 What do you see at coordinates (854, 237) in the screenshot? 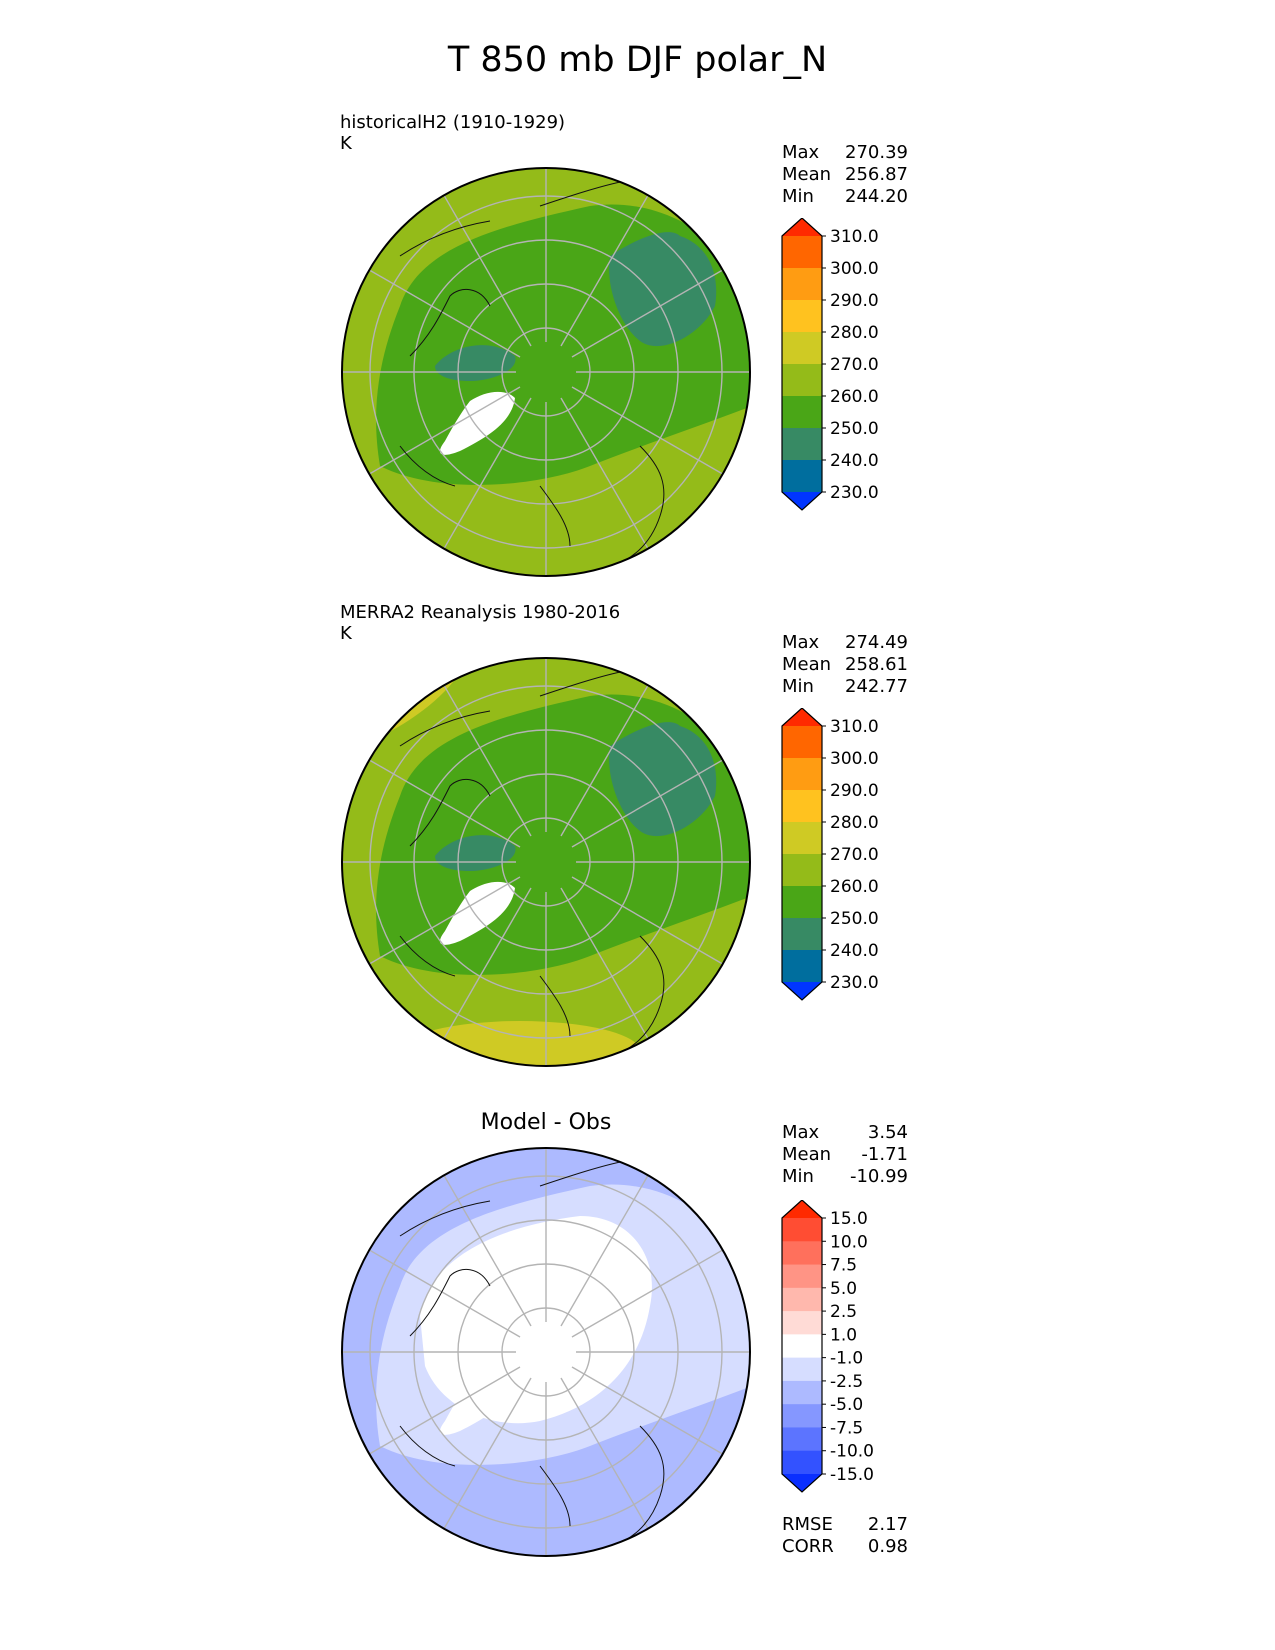
I see `colorbar-tick-label: 310.0` at bounding box center [854, 237].